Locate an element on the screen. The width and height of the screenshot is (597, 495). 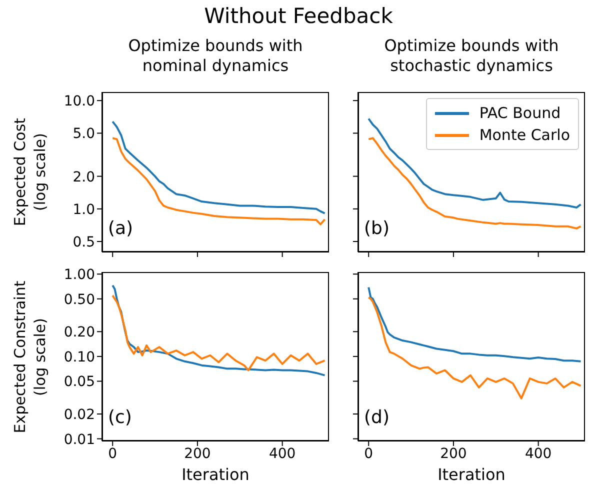
chart-subtitle: Optimize bounds with nominal dynamics is located at coordinates (215, 56).